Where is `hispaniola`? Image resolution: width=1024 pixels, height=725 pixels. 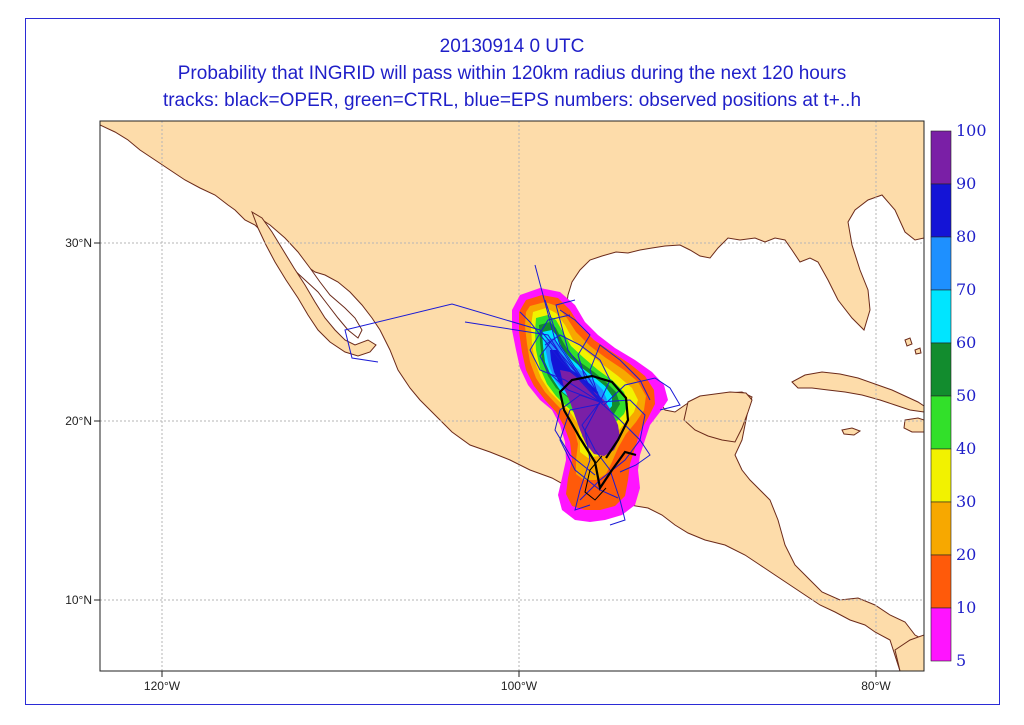 hispaniola is located at coordinates (913, 425).